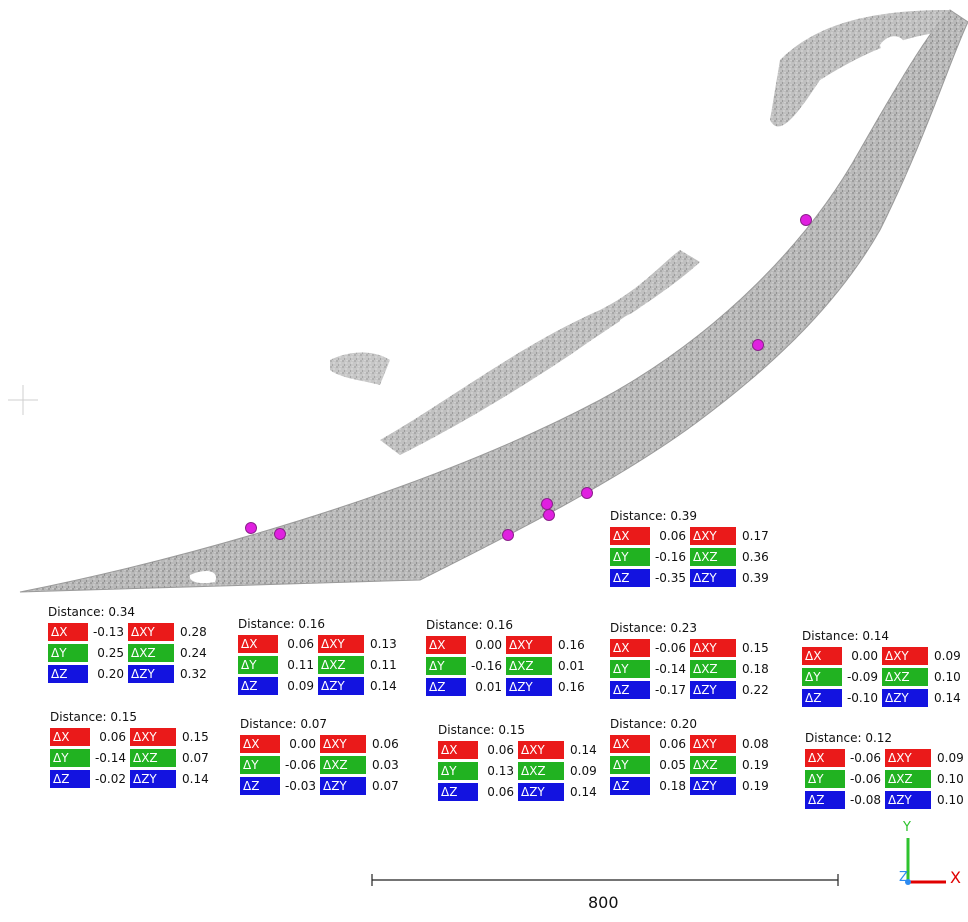  Describe the element at coordinates (670, 668) in the screenshot. I see `dy-value: -0.14` at that location.